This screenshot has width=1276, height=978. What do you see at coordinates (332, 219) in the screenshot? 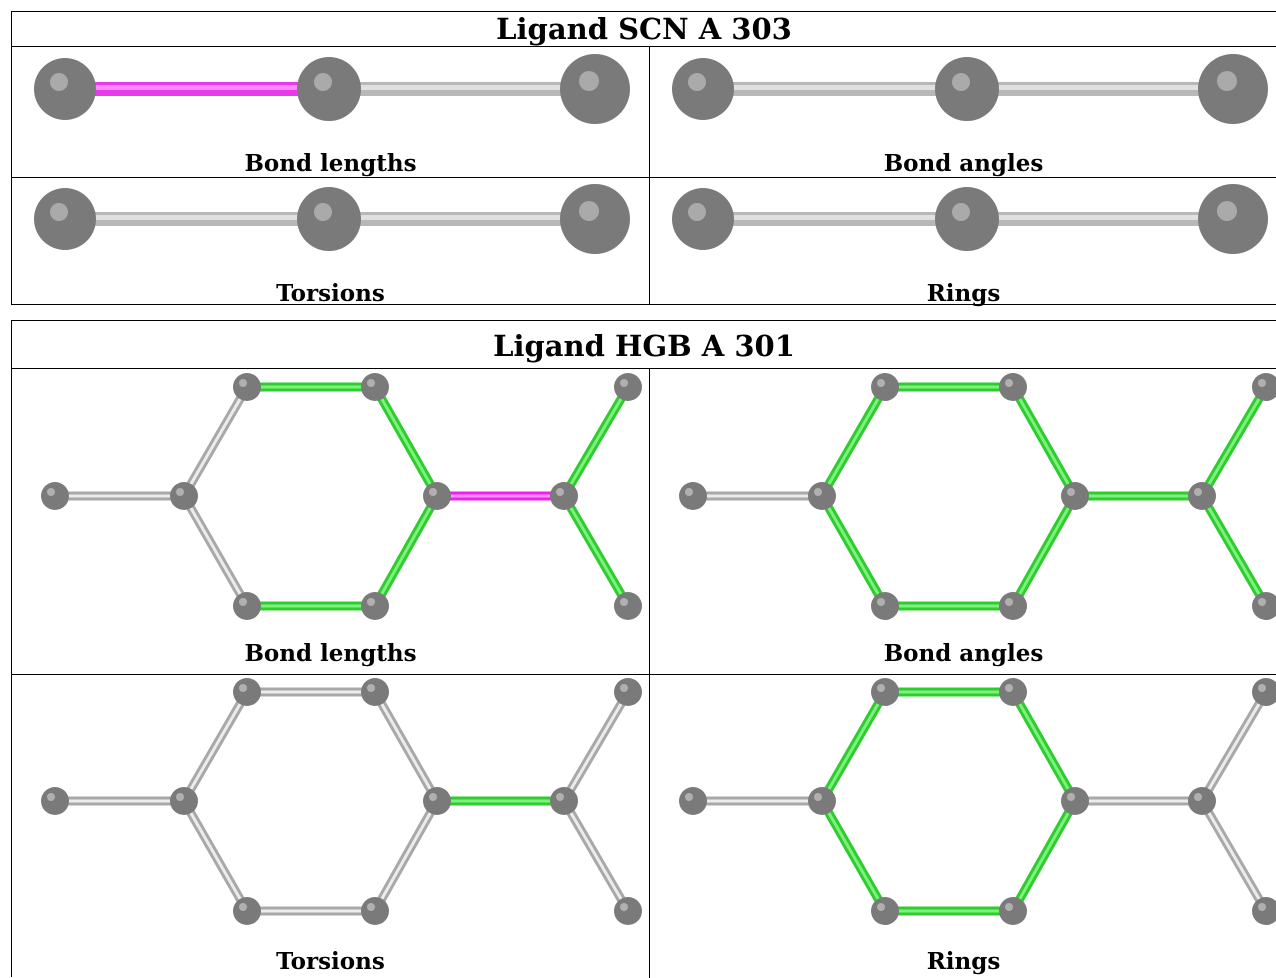
I see `scn-torsions-image` at bounding box center [332, 219].